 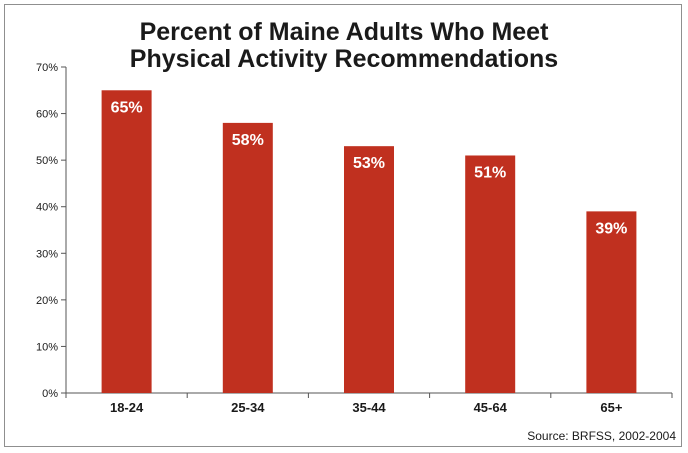 What do you see at coordinates (47, 301) in the screenshot?
I see `y-tick-label: 20%` at bounding box center [47, 301].